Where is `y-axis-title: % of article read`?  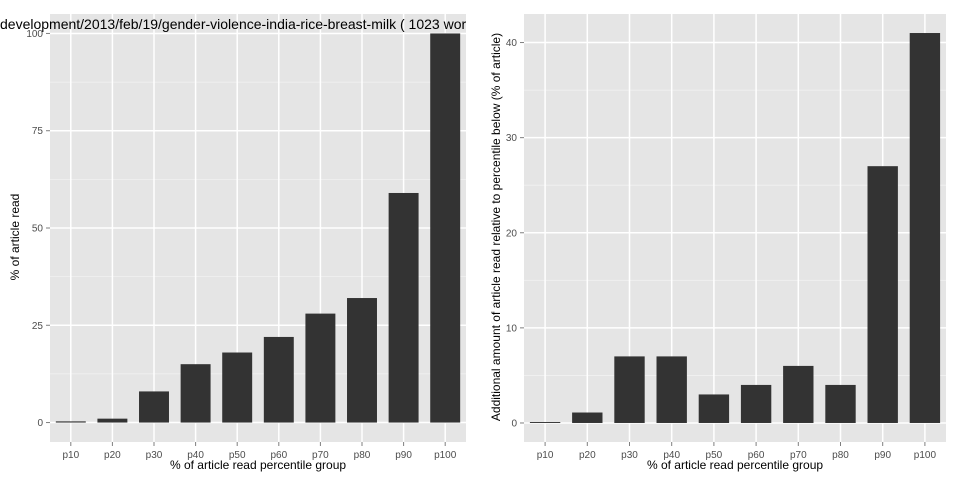
y-axis-title: % of article read is located at coordinates (15, 237).